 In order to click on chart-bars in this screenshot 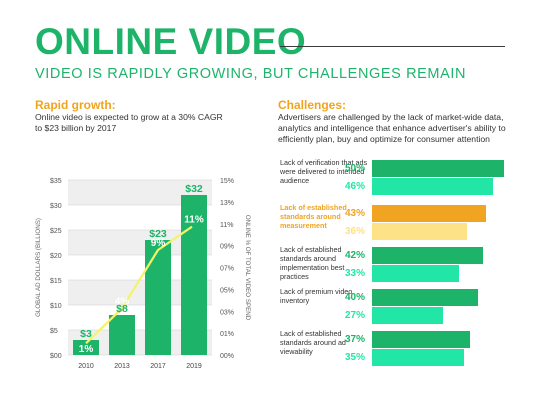, I will do `click(140, 275)`.